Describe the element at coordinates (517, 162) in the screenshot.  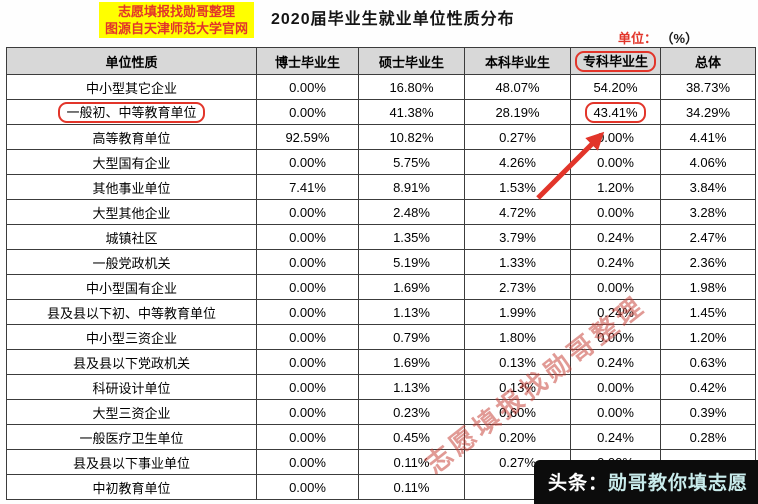
I see `table-cell: 4.26%` at that location.